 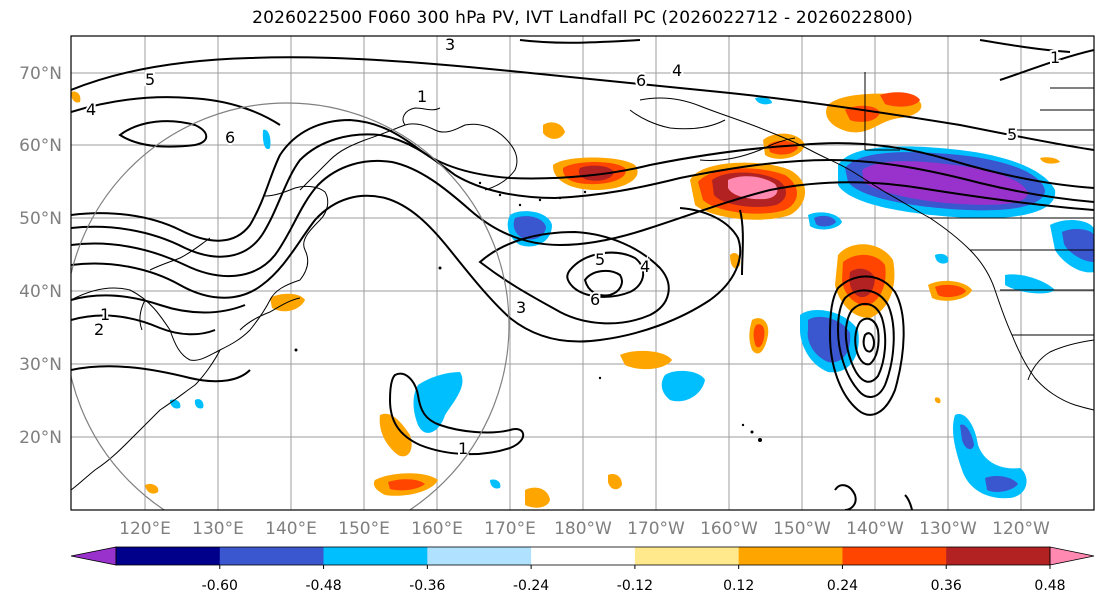 What do you see at coordinates (677, 70) in the screenshot?
I see `pv-label-4: 4` at bounding box center [677, 70].